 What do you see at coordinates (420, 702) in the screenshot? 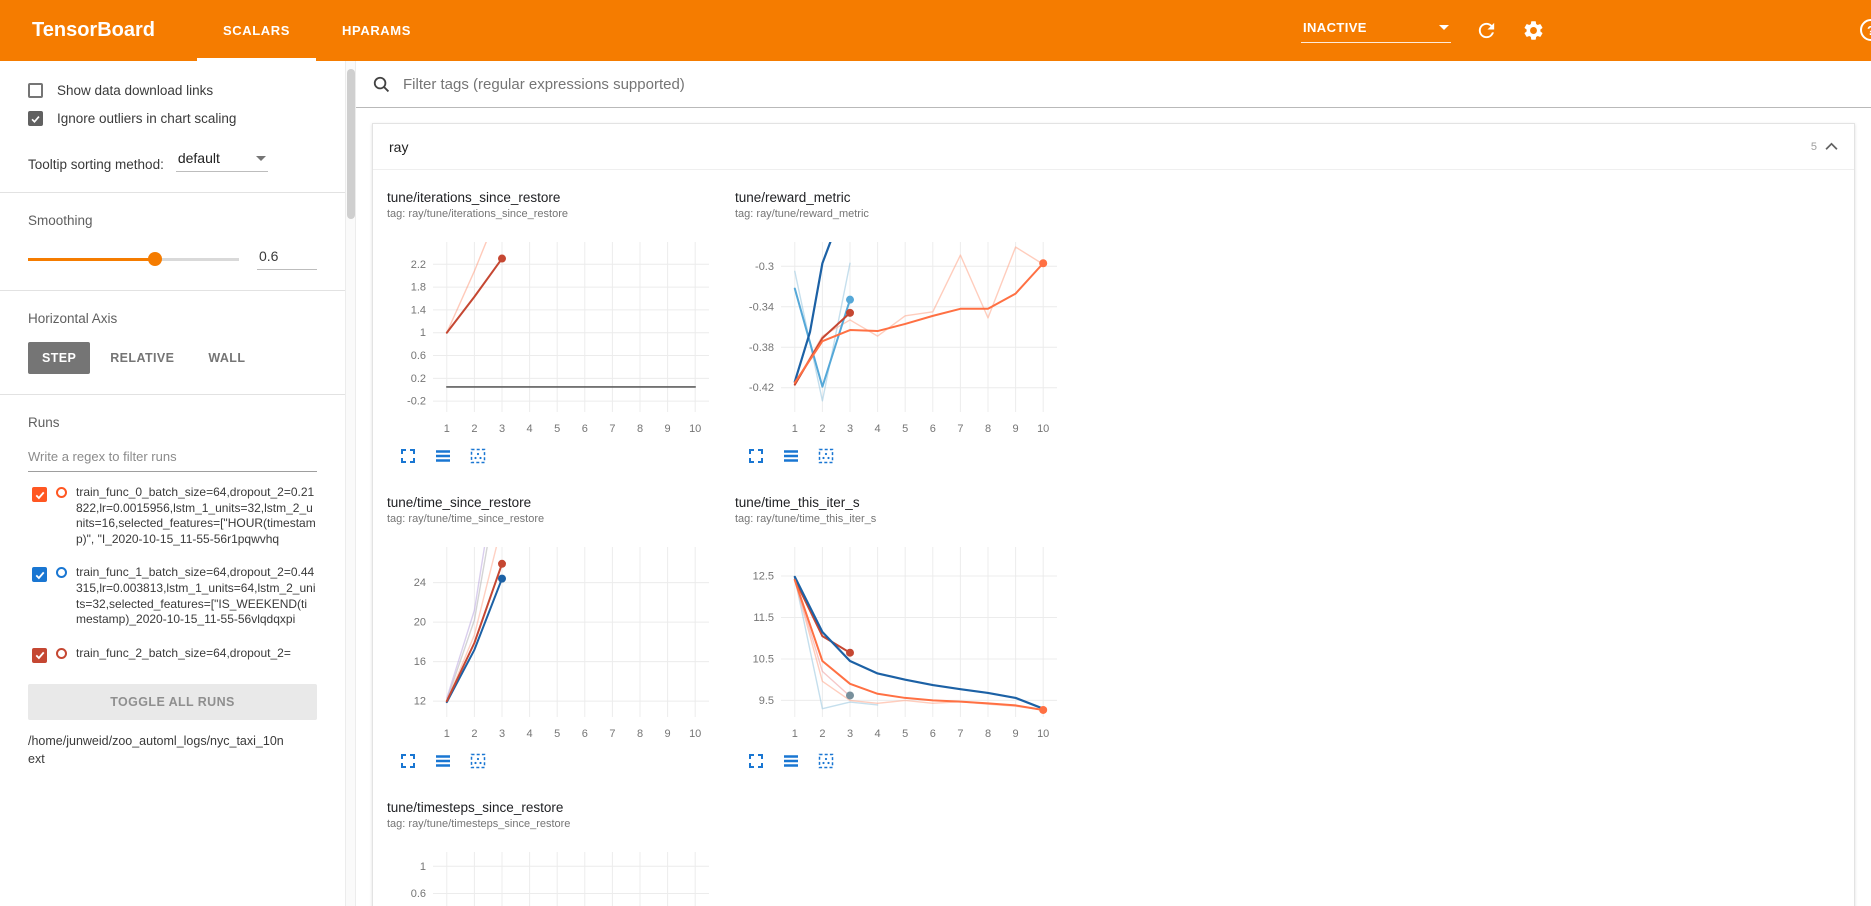
I see `svg-text: 12` at bounding box center [420, 702].